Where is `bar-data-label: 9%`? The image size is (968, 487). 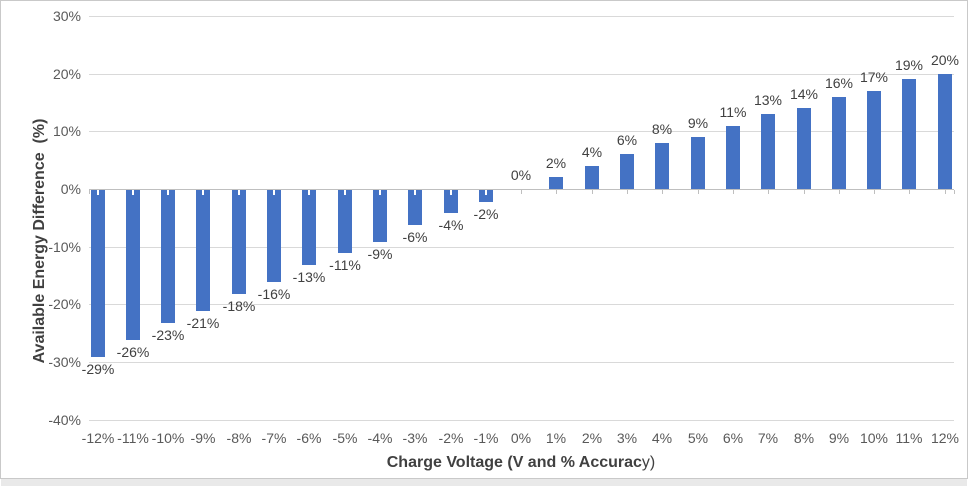
bar-data-label: 9% is located at coordinates (698, 123).